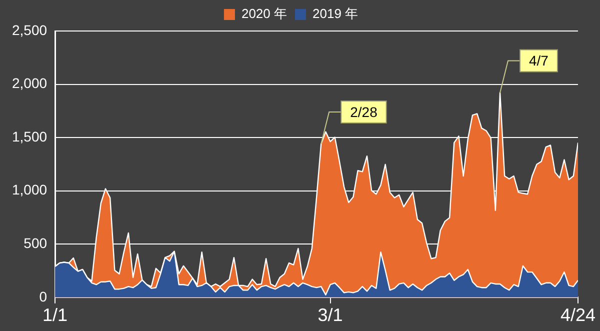 This screenshot has height=331, width=600. What do you see at coordinates (30, 136) in the screenshot?
I see `y-tick-label: 1,500` at bounding box center [30, 136].